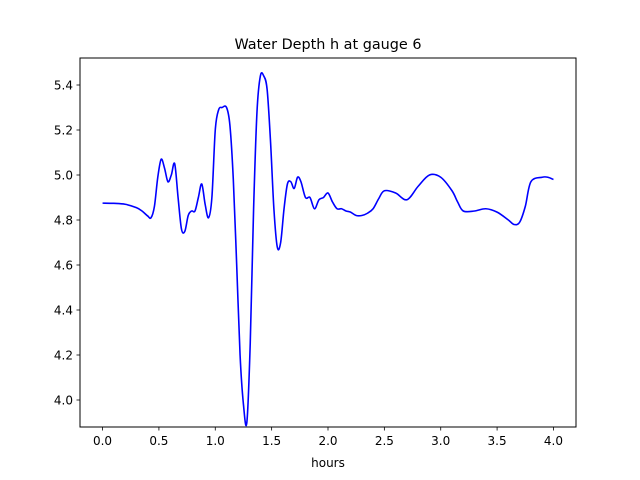  I want to click on x-axis-label: hours, so click(328, 463).